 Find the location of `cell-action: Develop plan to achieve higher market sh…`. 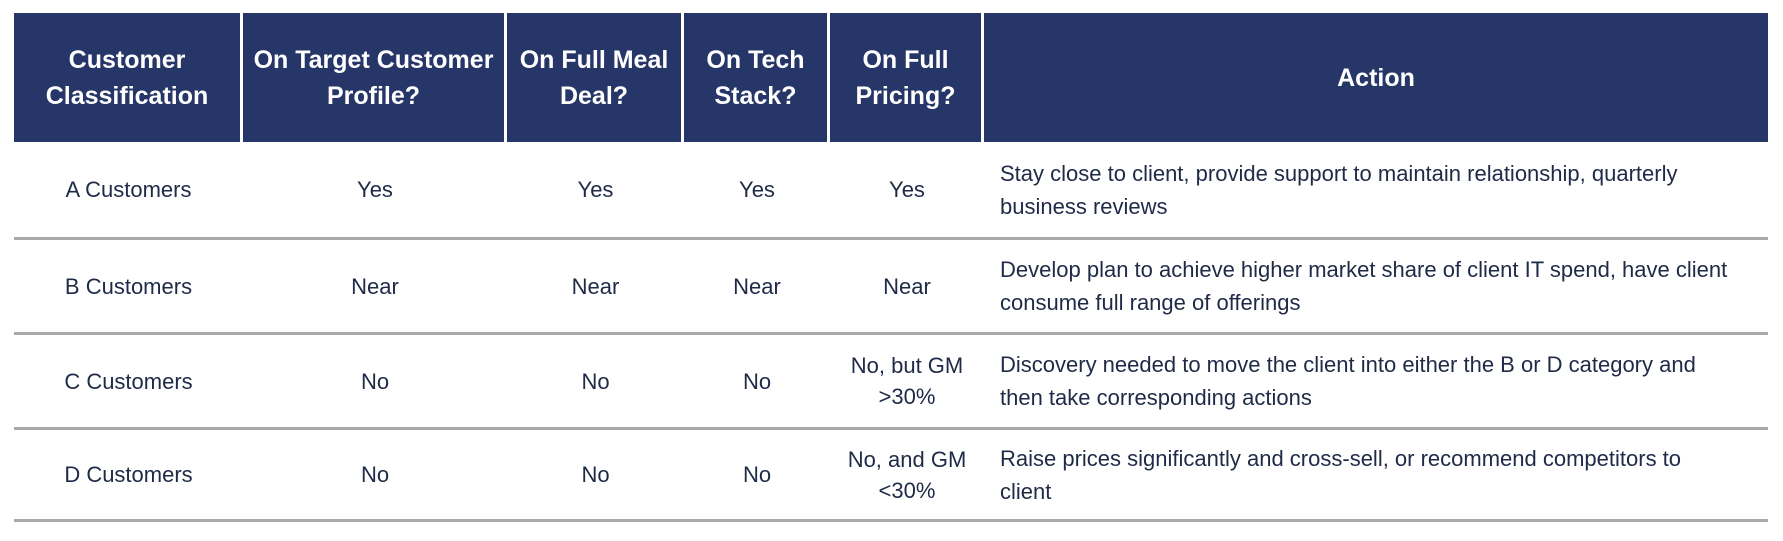

cell-action: Develop plan to achieve higher market sh… is located at coordinates (1364, 286).